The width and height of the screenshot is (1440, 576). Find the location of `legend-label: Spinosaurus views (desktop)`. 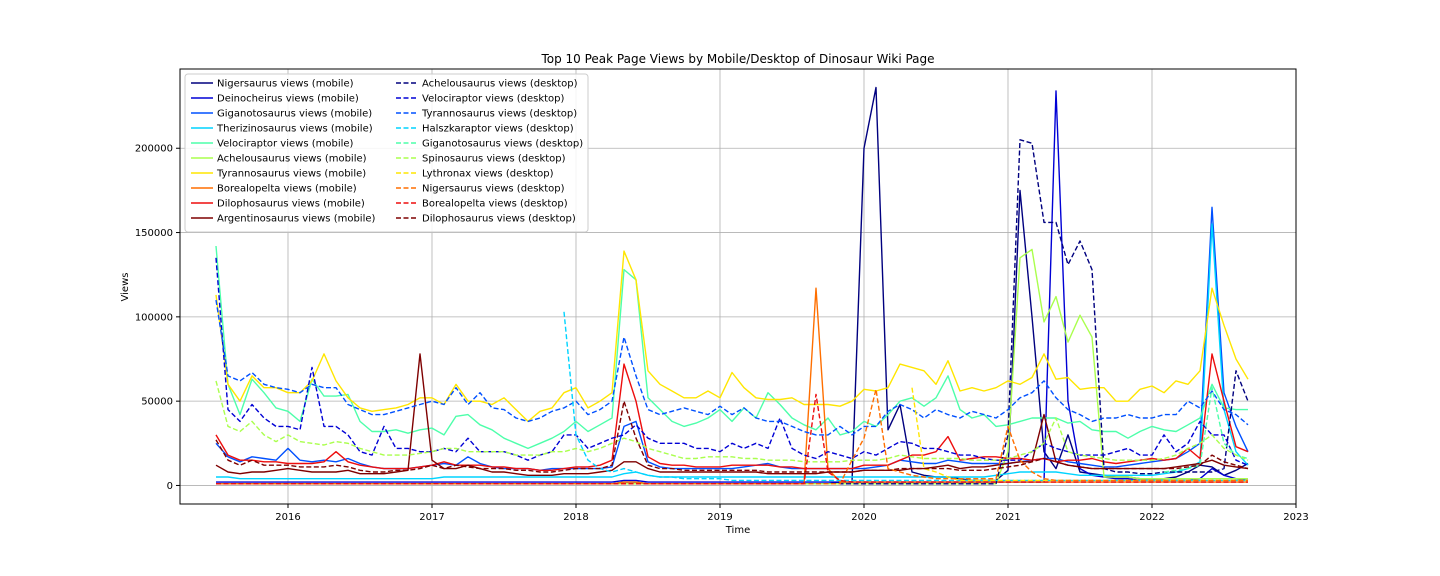

legend-label: Spinosaurus views (desktop) is located at coordinates (494, 159).